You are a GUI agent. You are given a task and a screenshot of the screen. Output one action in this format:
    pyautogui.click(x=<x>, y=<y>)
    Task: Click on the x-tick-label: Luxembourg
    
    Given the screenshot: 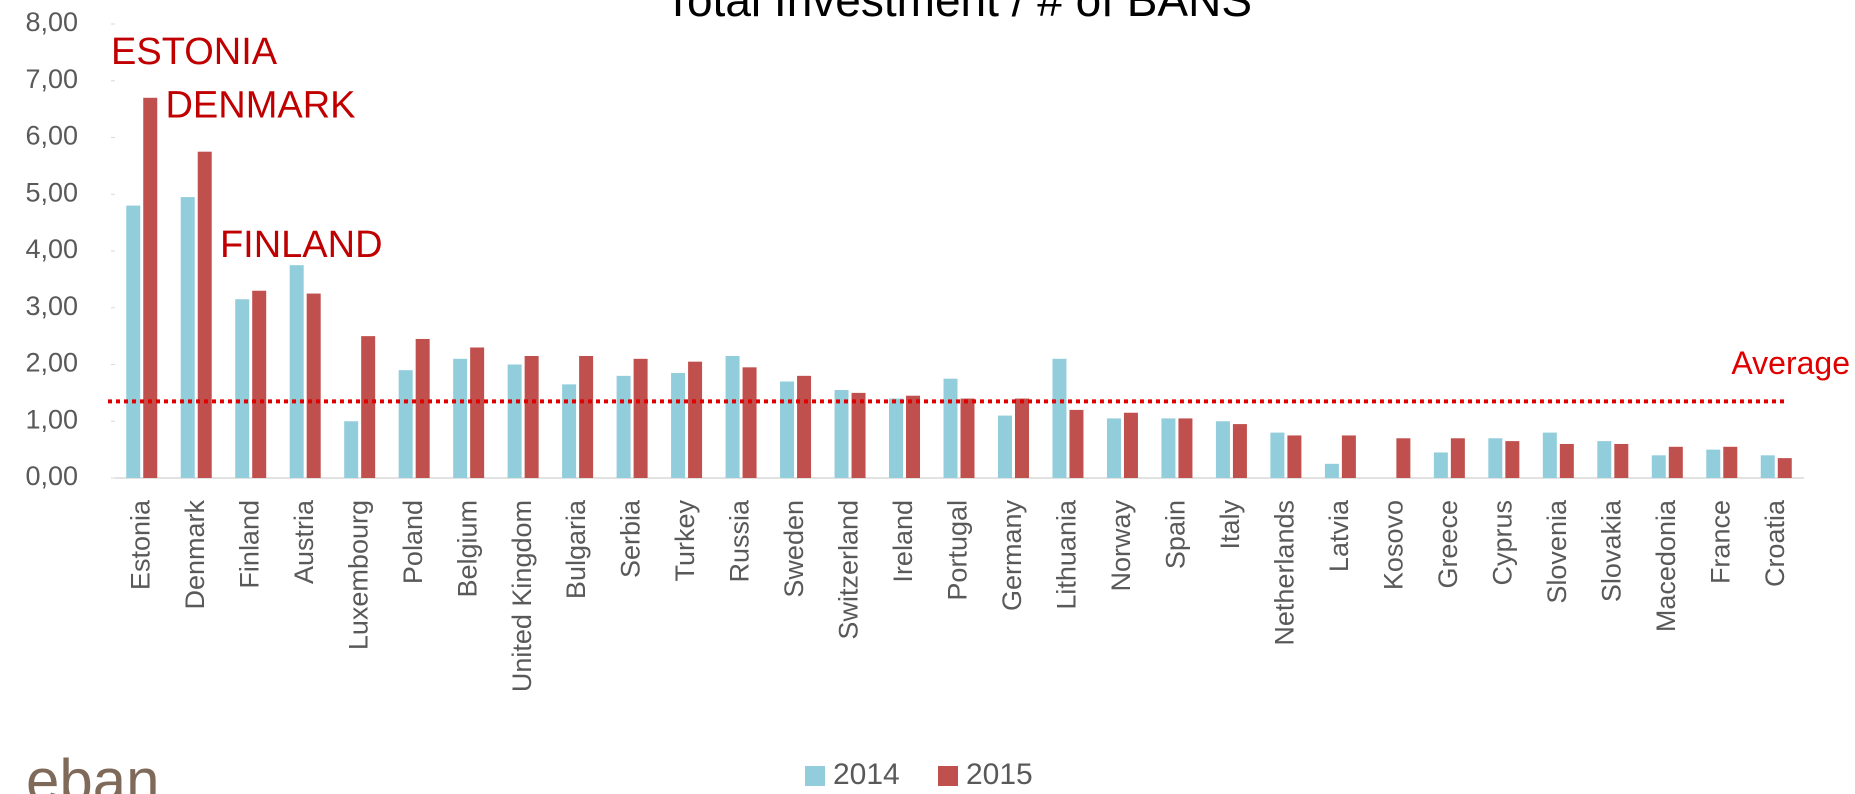 What is the action you would take?
    pyautogui.click(x=358, y=575)
    